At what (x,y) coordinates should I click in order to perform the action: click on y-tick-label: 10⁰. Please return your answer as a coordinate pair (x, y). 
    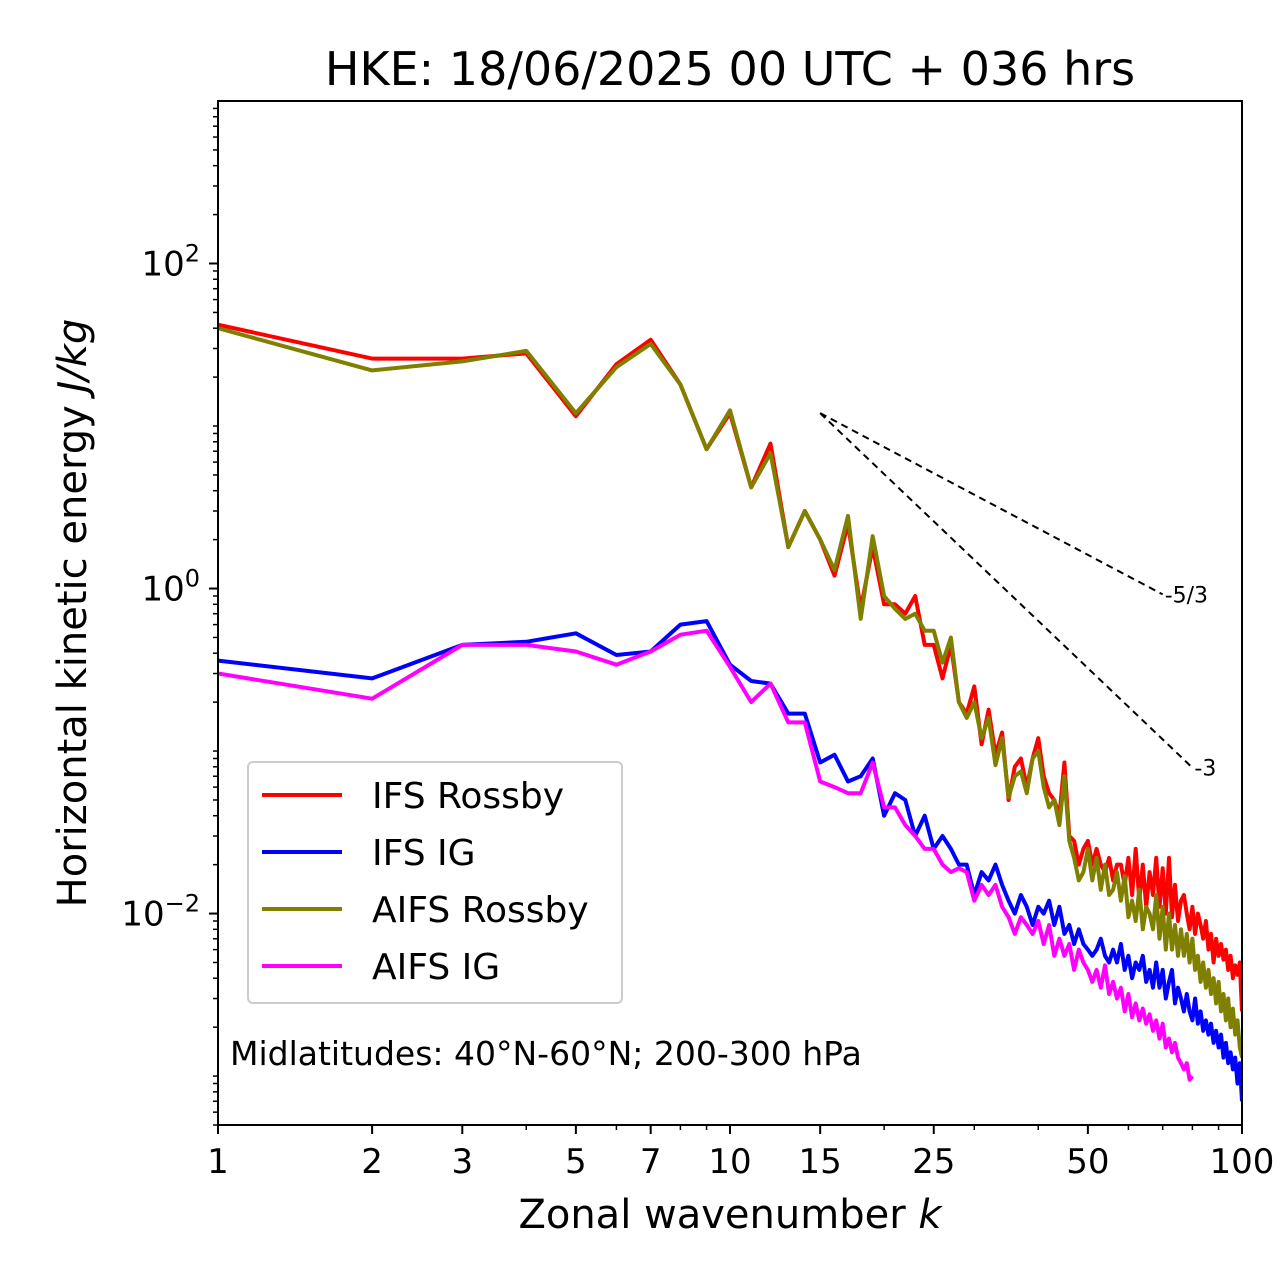
    Looking at the image, I should click on (170, 587).